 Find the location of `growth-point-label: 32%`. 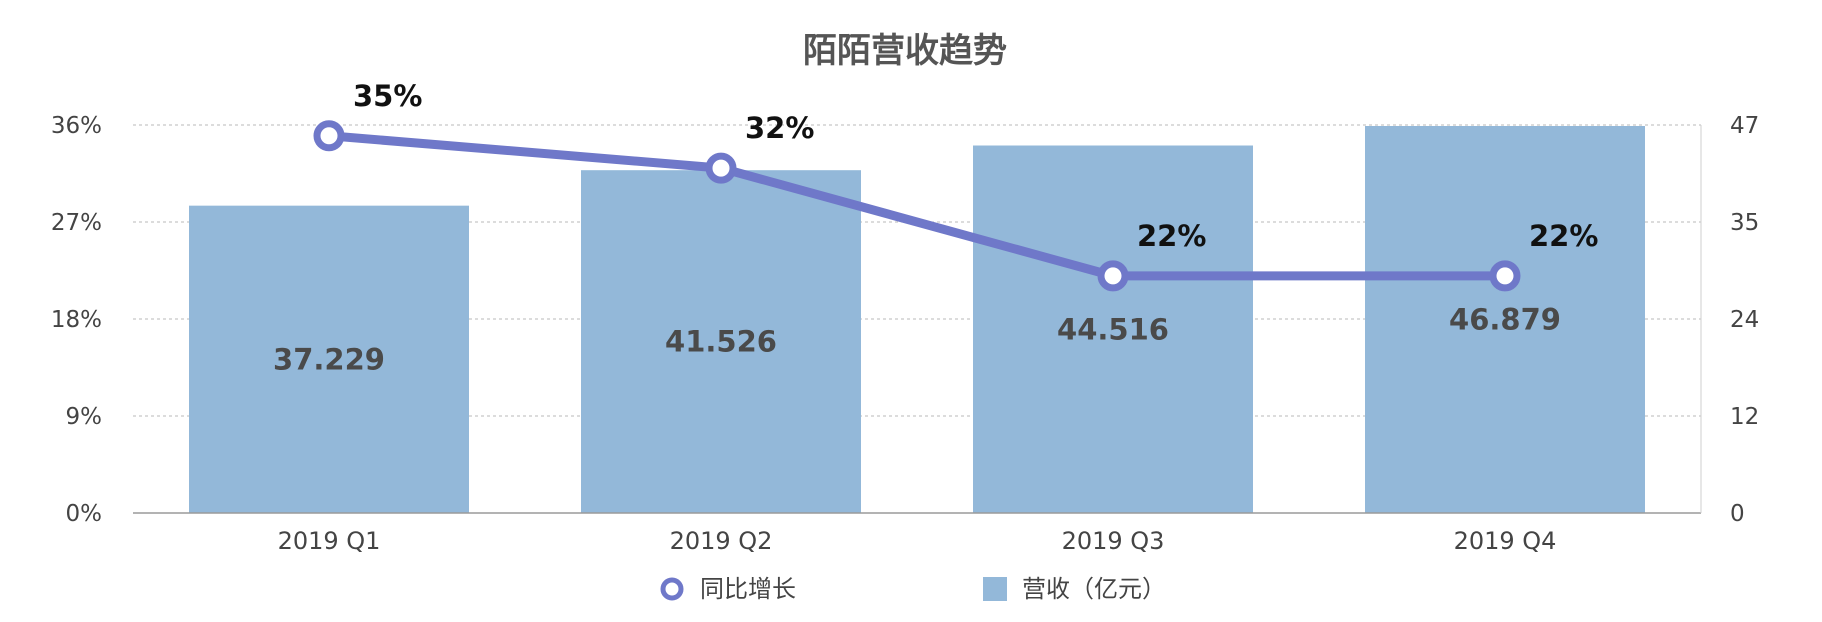

growth-point-label: 32% is located at coordinates (779, 128).